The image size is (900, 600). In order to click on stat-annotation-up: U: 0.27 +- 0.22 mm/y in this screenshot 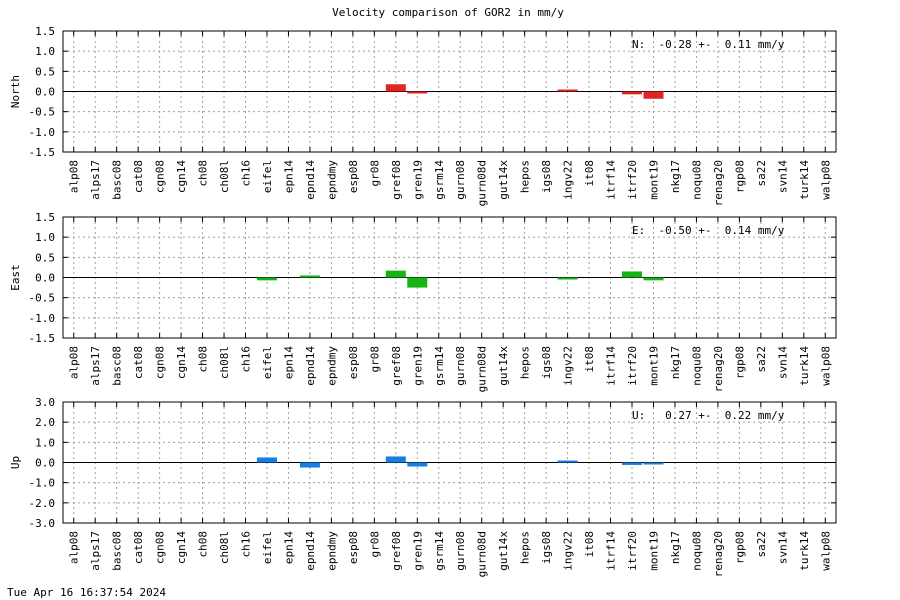, I will do `click(708, 415)`.